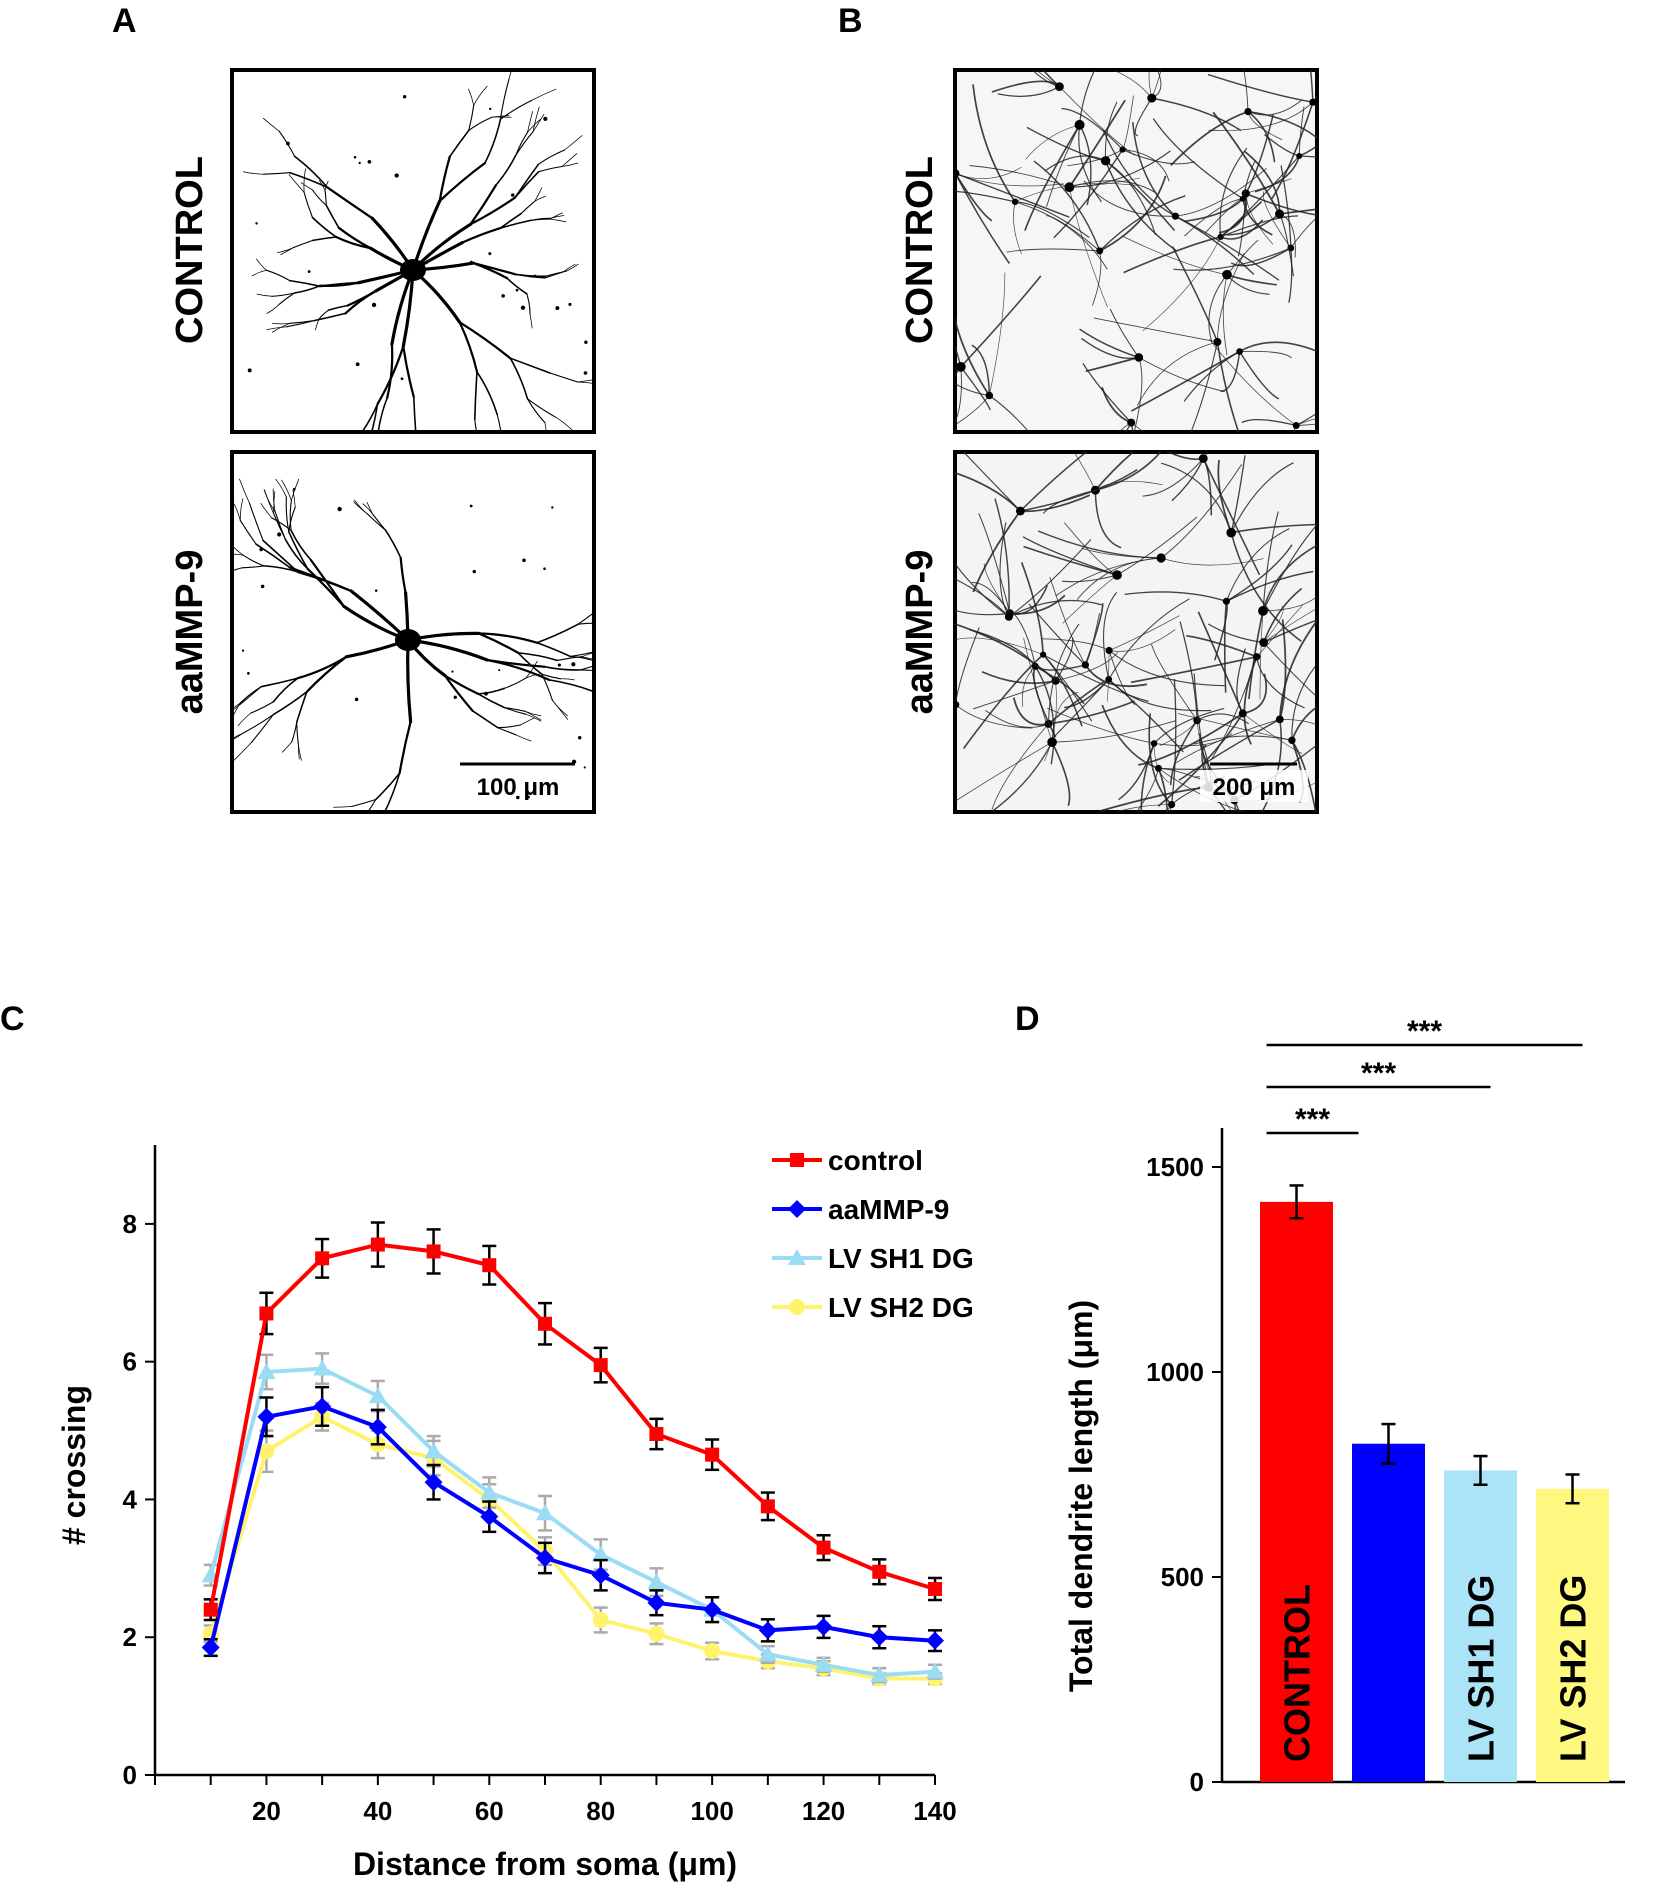  What do you see at coordinates (850, 21) in the screenshot?
I see `panel-letter-b: B` at bounding box center [850, 21].